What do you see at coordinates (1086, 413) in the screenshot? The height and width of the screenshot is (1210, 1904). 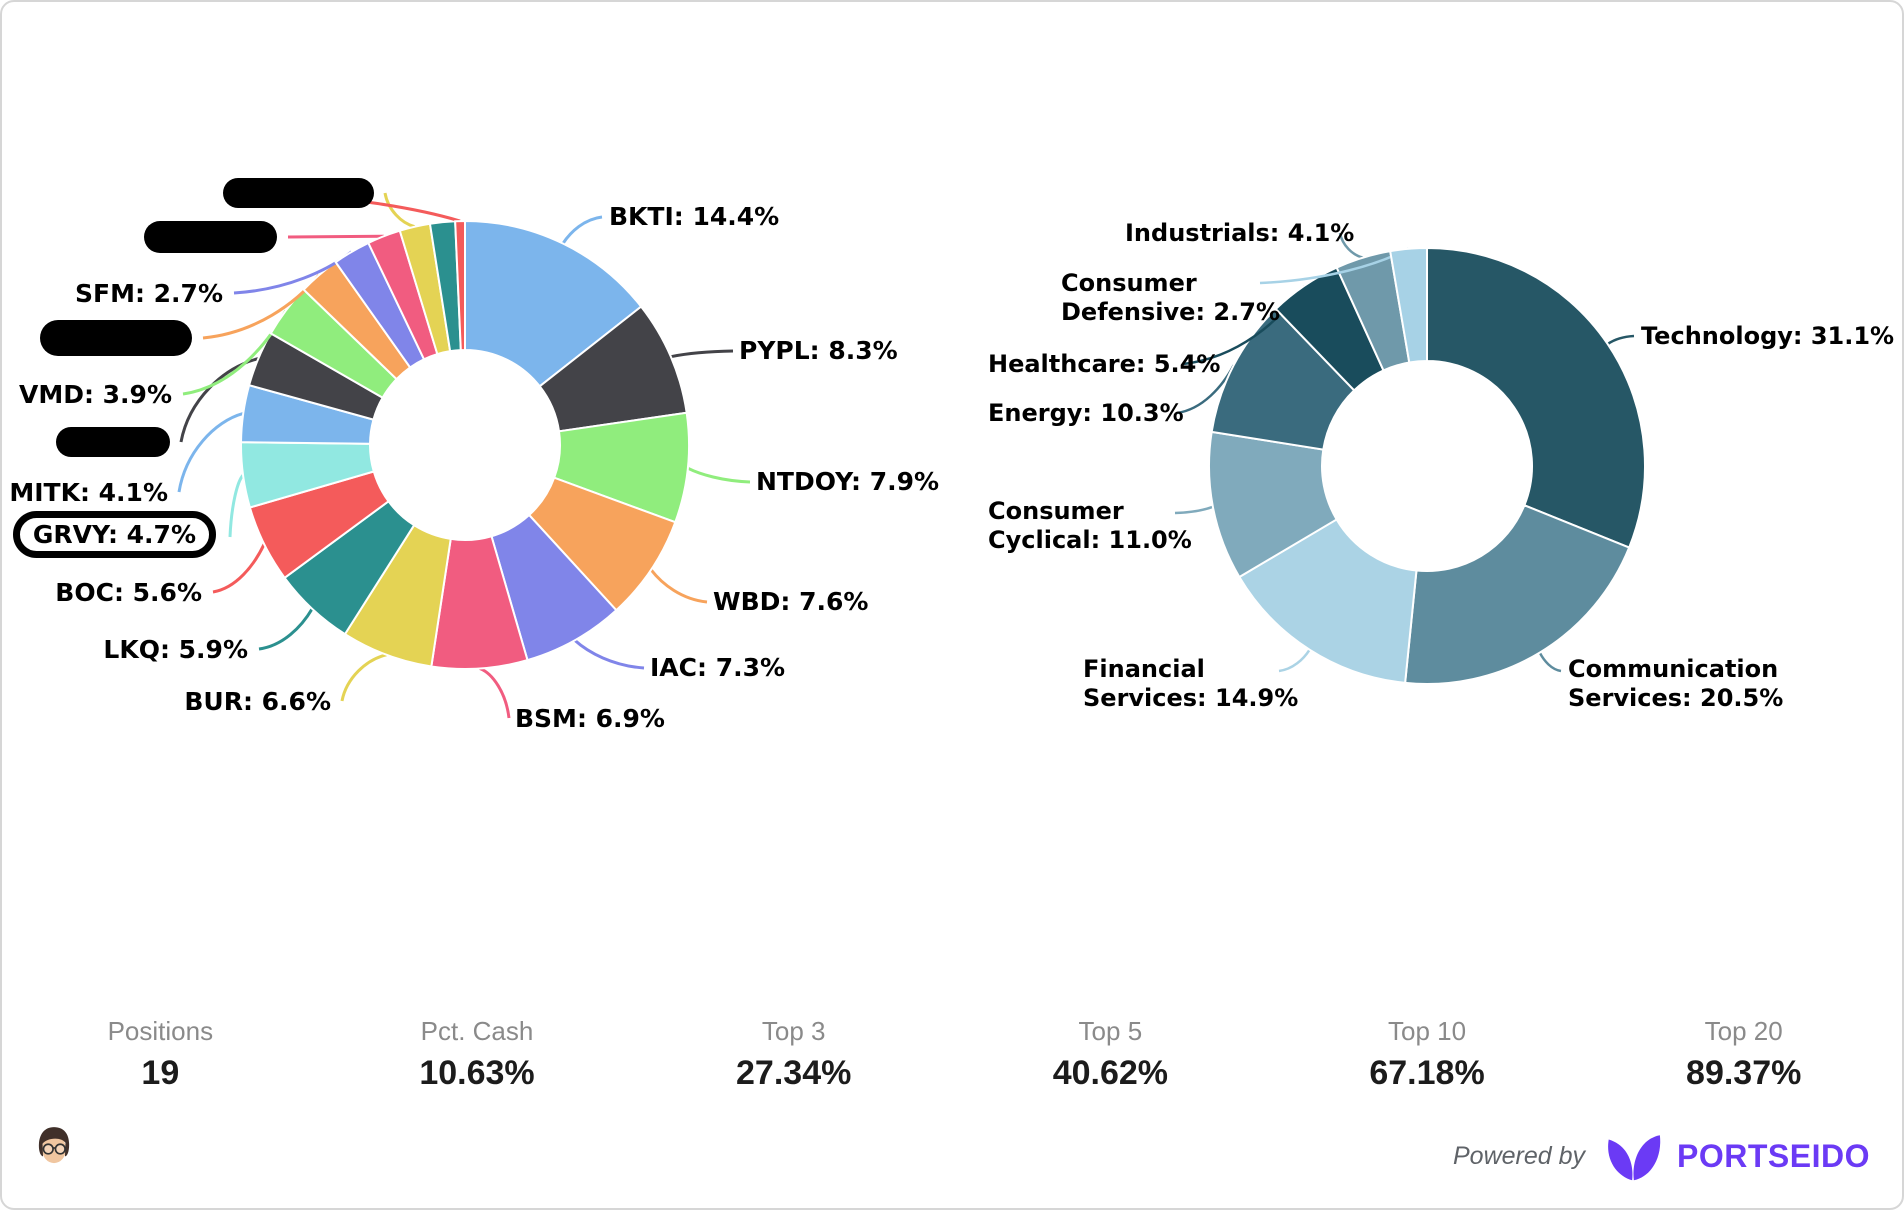 I see `slice-label-energy: Energy: 10.3%` at bounding box center [1086, 413].